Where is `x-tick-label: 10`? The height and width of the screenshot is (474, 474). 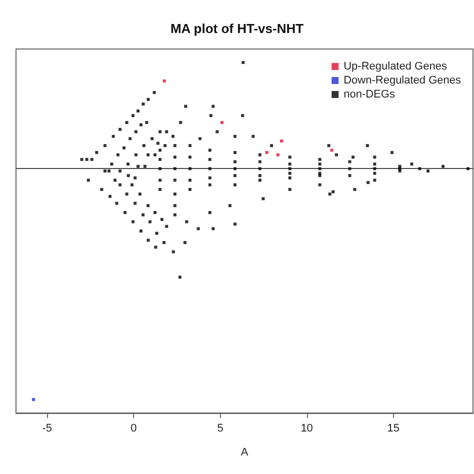
x-tick-label: 10 is located at coordinates (306, 428).